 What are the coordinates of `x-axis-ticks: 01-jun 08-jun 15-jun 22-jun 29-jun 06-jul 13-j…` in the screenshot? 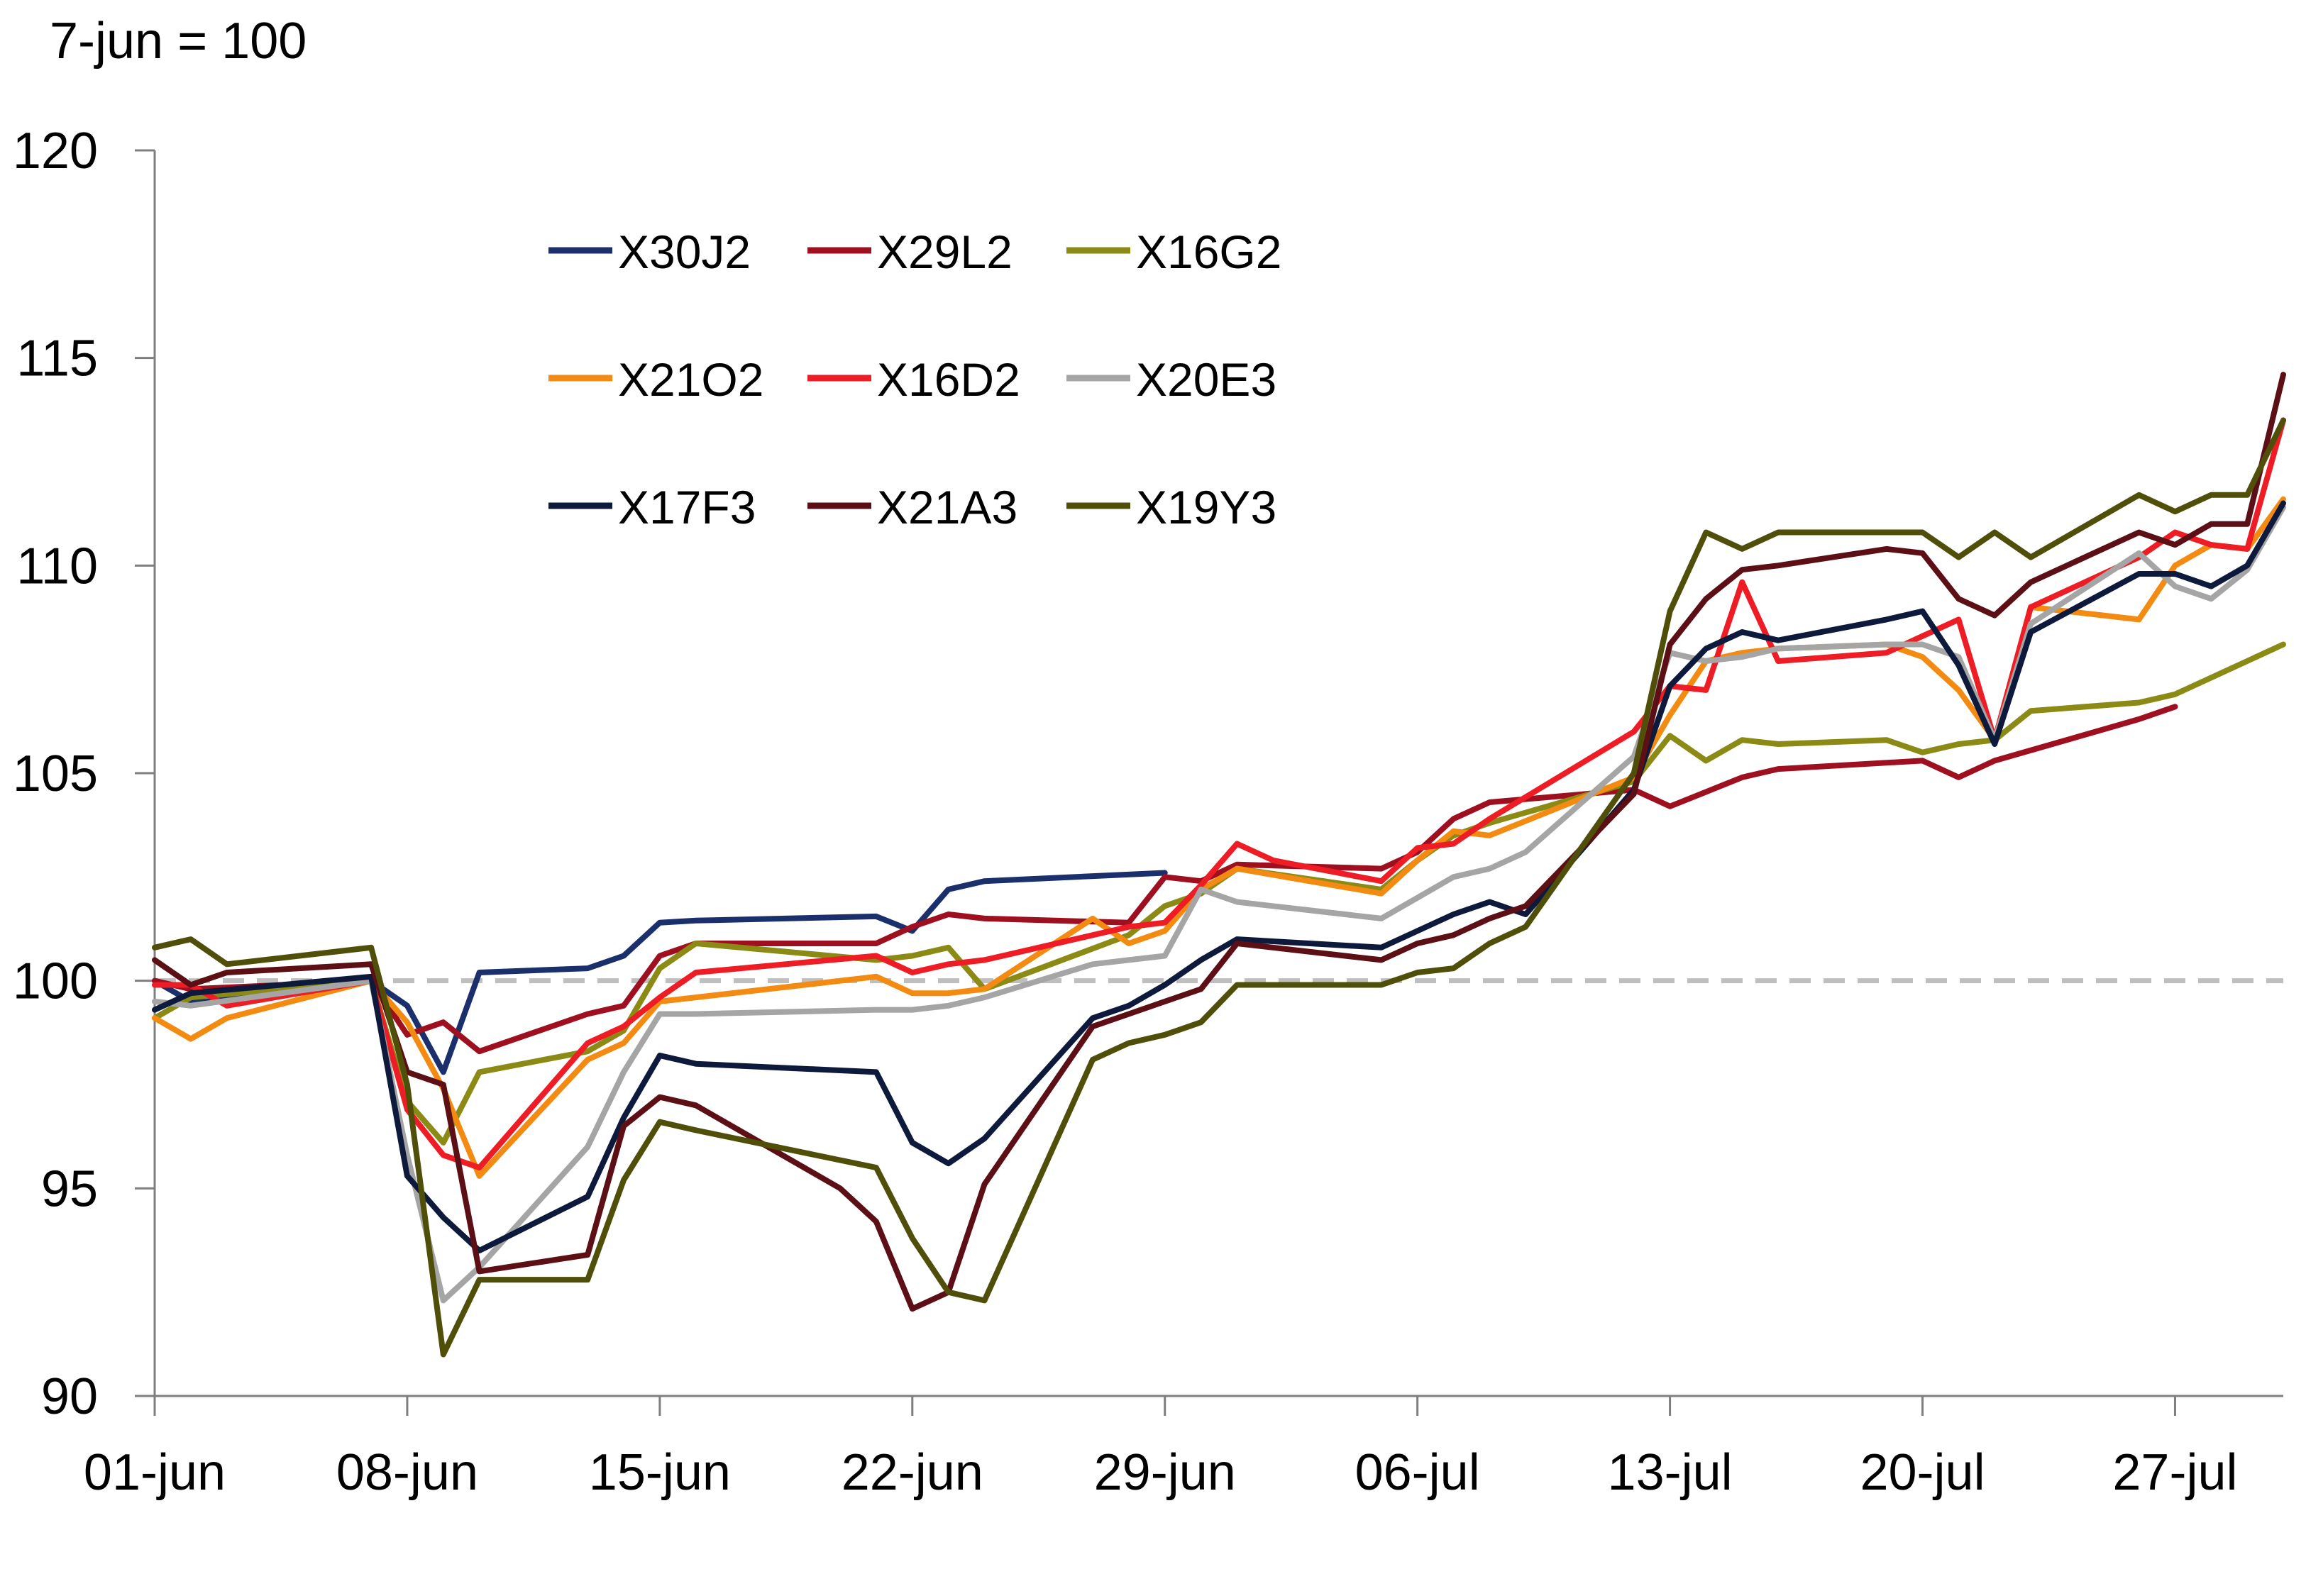 It's located at (1161, 1449).